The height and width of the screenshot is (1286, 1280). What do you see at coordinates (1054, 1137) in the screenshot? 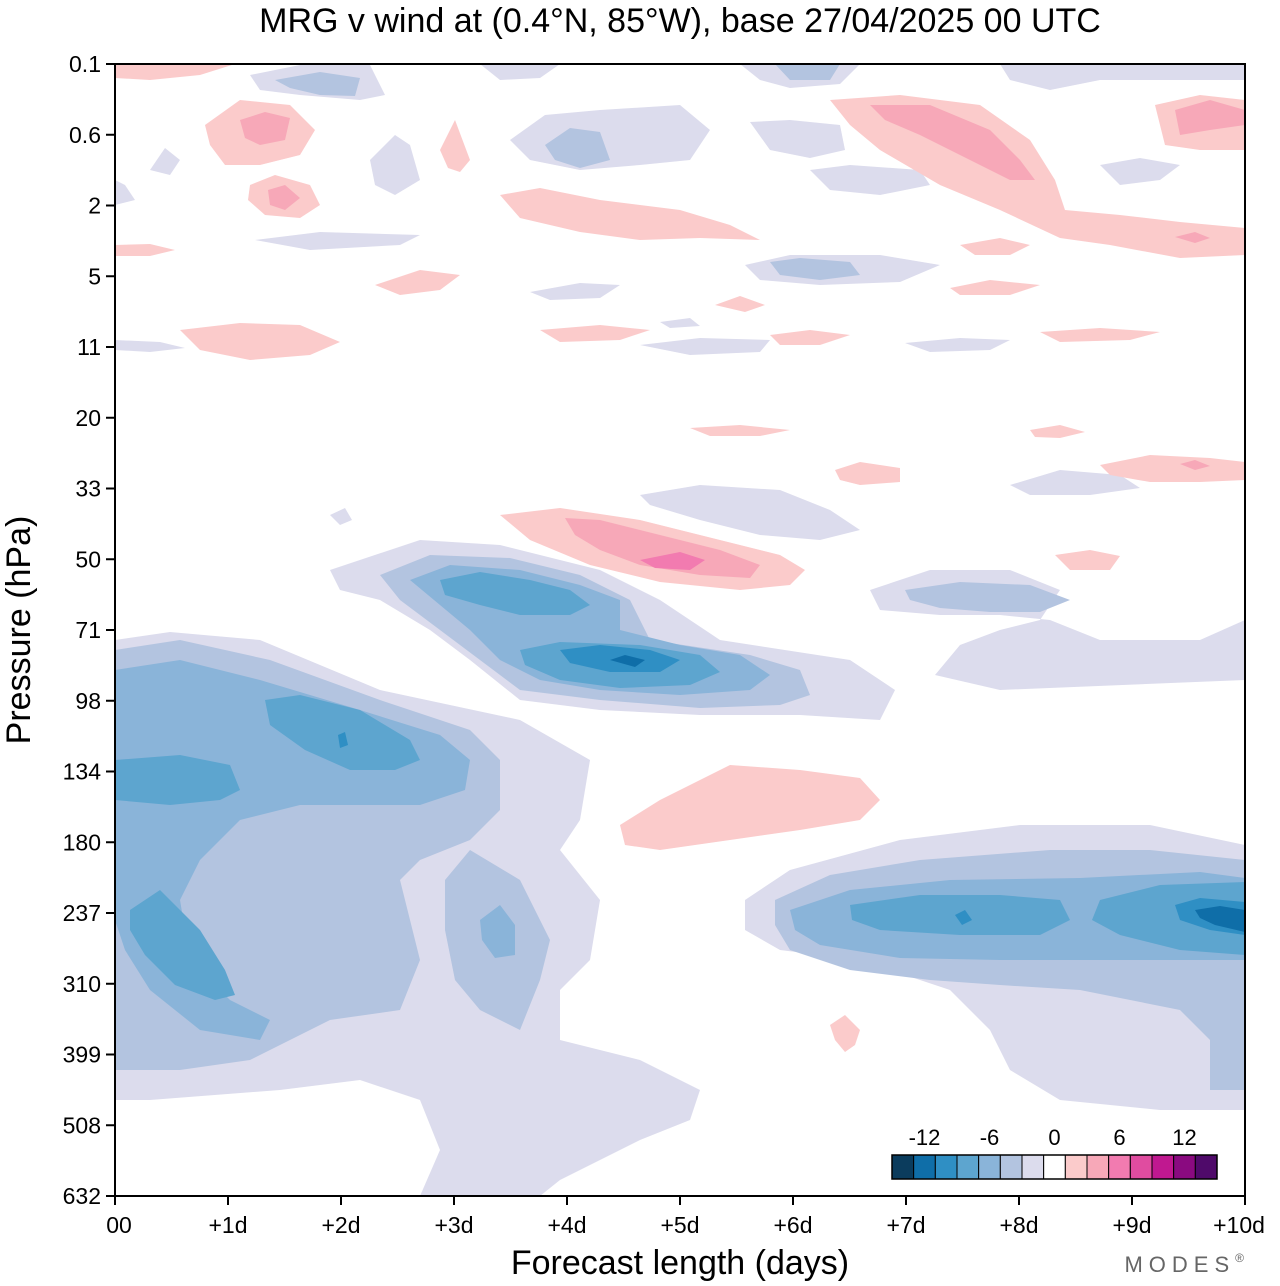
I see `colorbar-label: 0` at bounding box center [1054, 1137].